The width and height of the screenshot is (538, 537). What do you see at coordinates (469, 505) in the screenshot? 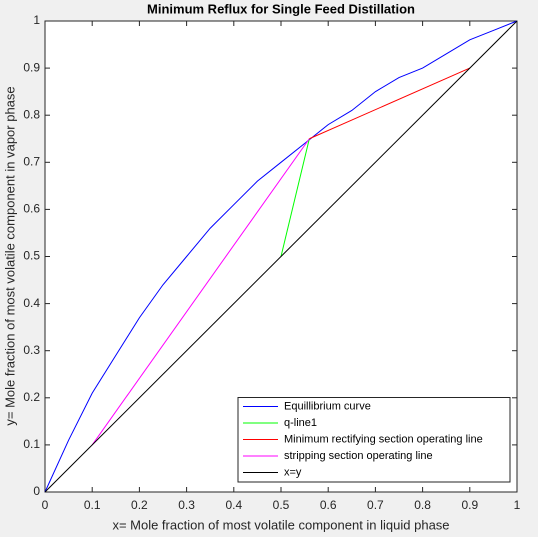
I see `x-tick-label: 0.9` at bounding box center [469, 505].